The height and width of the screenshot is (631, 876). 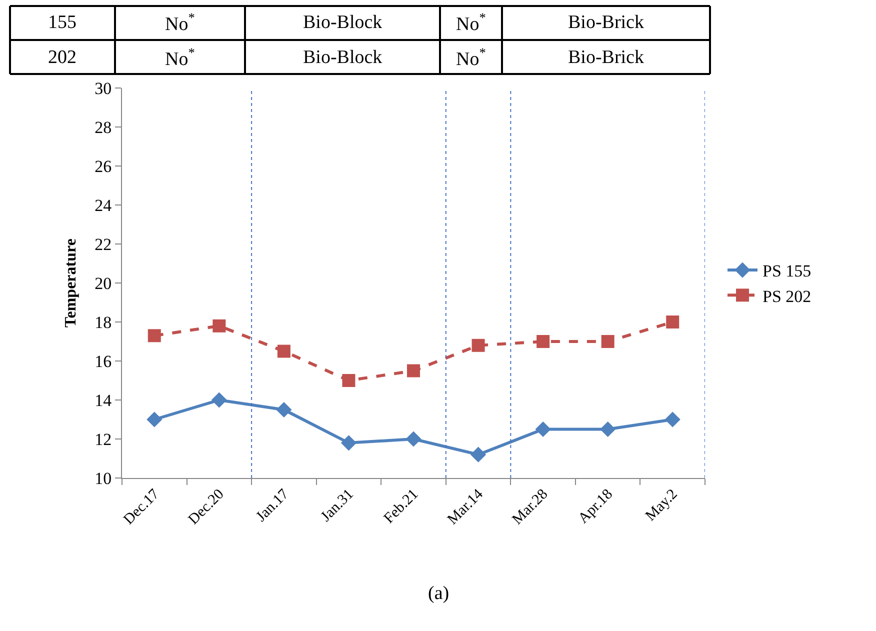 What do you see at coordinates (787, 271) in the screenshot?
I see `legend-label: PS 155` at bounding box center [787, 271].